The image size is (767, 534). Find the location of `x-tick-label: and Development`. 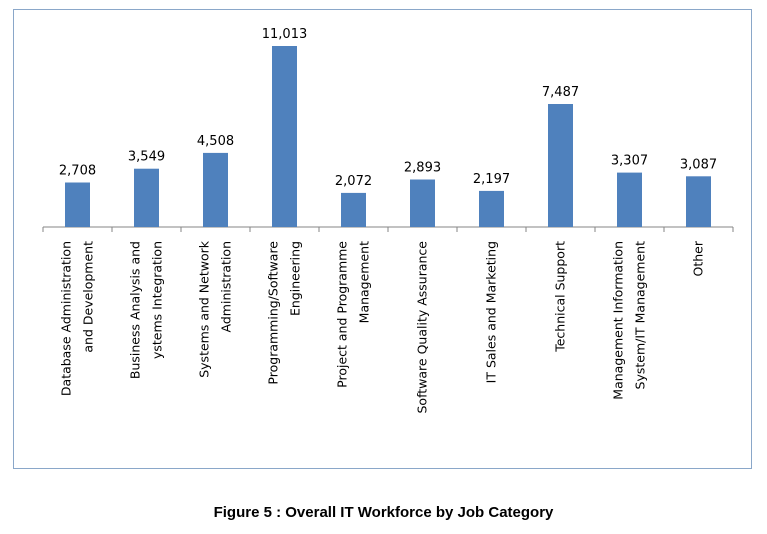

x-tick-label: and Development is located at coordinates (88, 297).